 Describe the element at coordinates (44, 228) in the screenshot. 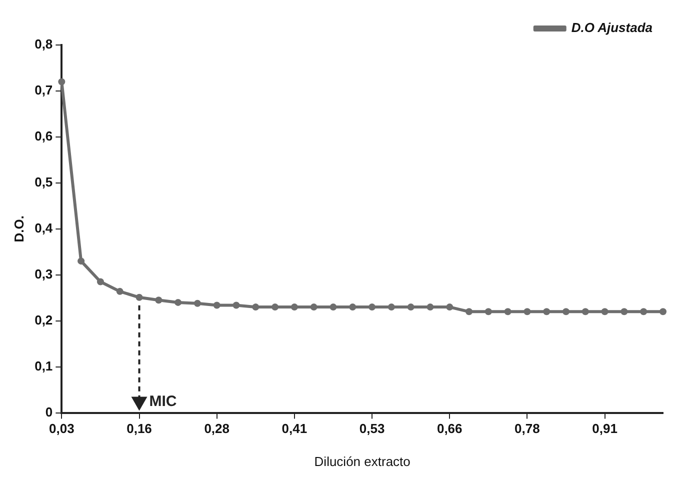

I see `y-tick-label: 0,4` at that location.